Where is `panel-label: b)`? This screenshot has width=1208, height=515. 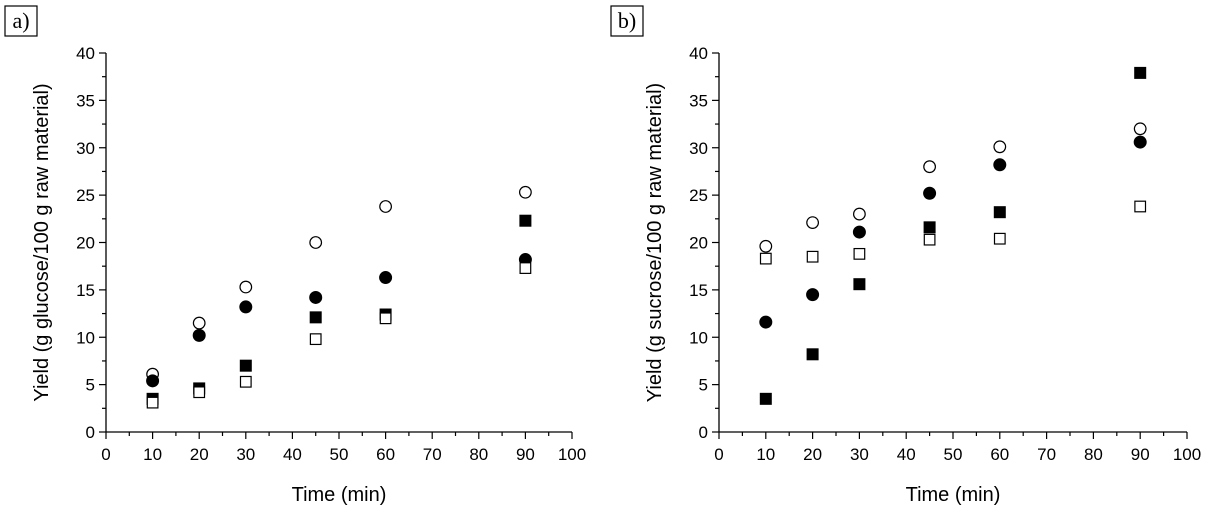 panel-label: b) is located at coordinates (627, 20).